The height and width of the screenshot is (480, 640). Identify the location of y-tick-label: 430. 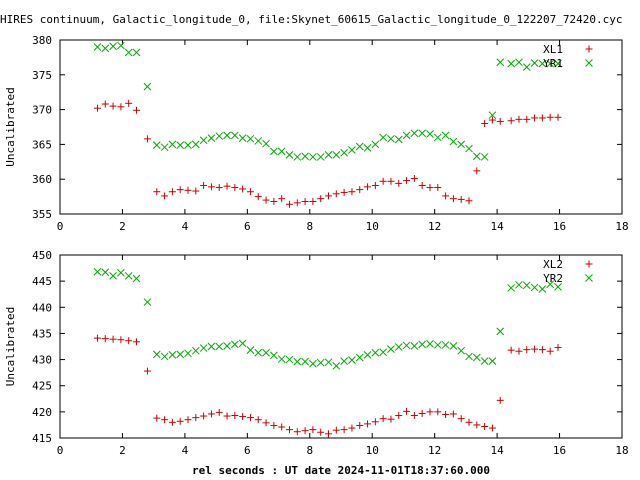
(42, 360).